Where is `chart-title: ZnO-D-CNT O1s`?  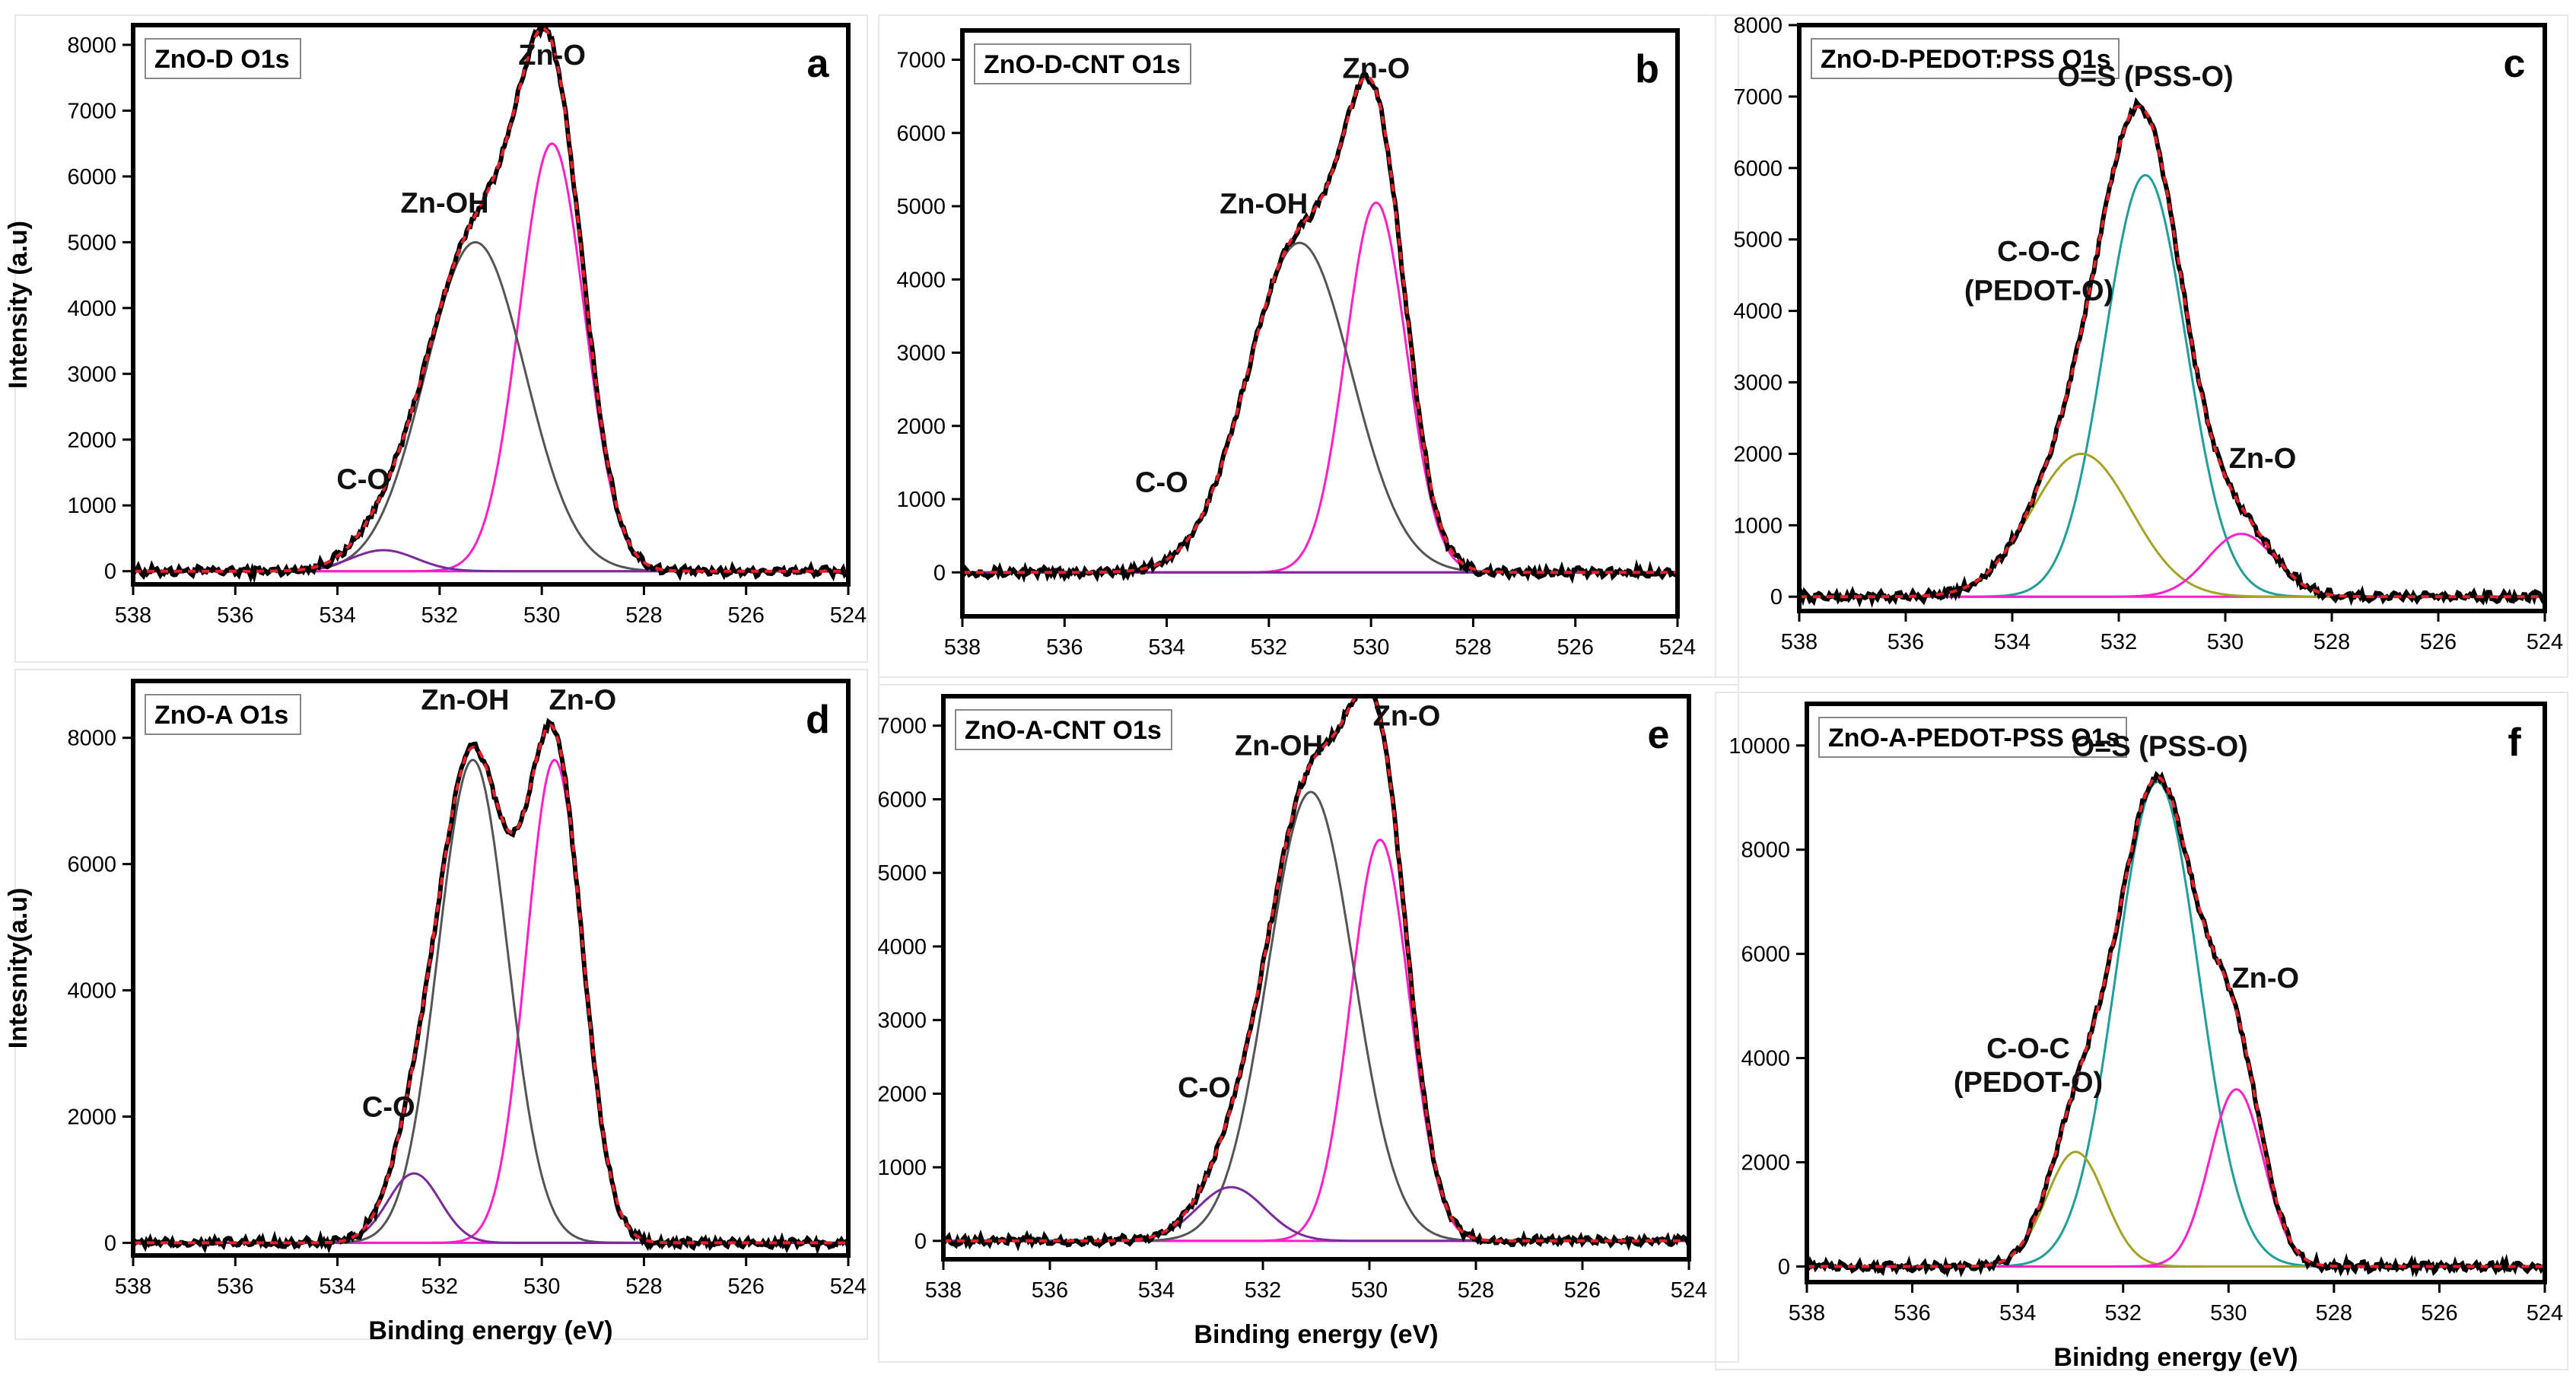
chart-title: ZnO-D-CNT O1s is located at coordinates (1082, 64).